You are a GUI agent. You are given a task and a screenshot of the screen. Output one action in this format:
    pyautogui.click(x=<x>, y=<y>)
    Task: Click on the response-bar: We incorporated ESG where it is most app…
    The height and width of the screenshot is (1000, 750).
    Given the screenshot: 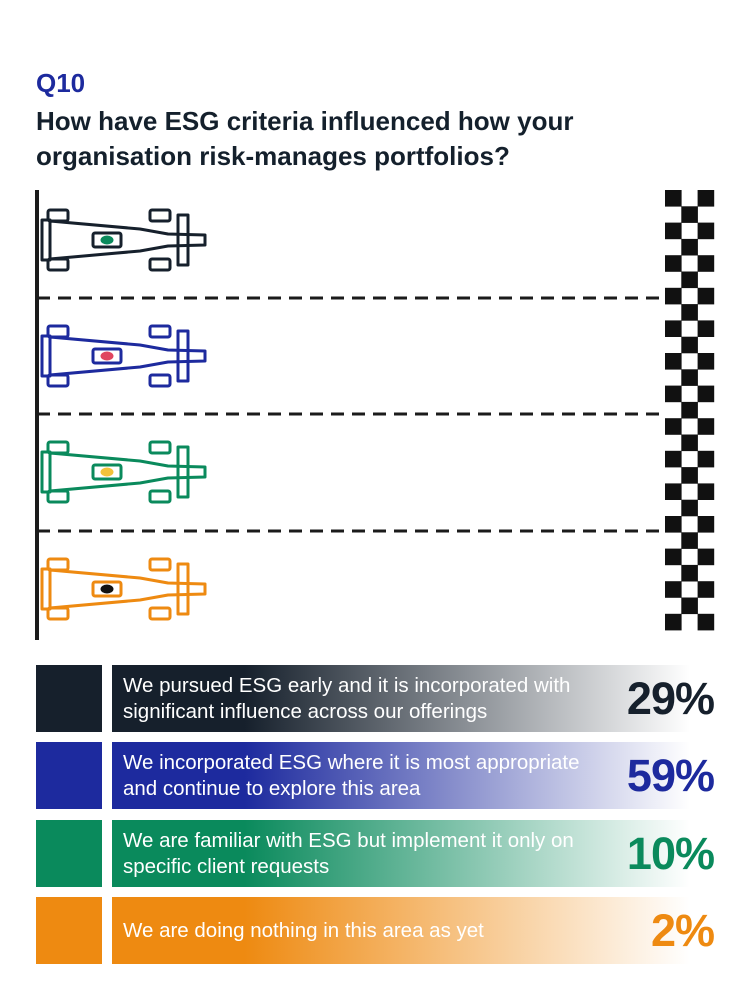 What is the action you would take?
    pyautogui.click(x=413, y=775)
    